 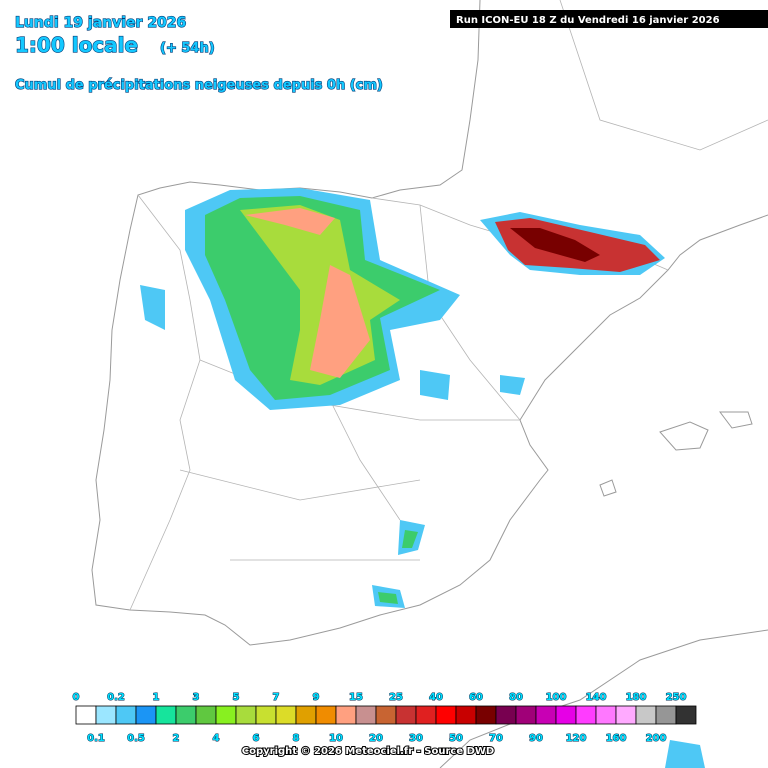 I want to click on legend-label: 4, so click(x=216, y=738).